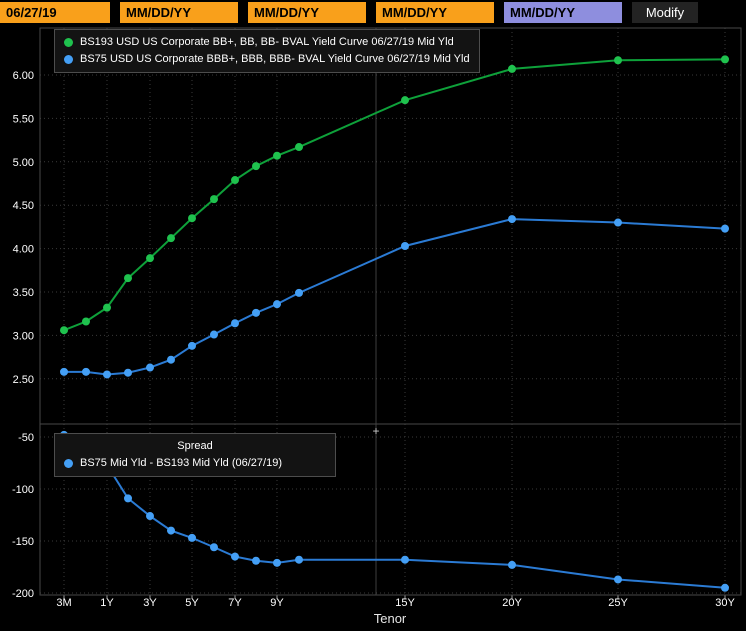 The image size is (746, 631). I want to click on date-field-1: 06/27/19, so click(55, 12).